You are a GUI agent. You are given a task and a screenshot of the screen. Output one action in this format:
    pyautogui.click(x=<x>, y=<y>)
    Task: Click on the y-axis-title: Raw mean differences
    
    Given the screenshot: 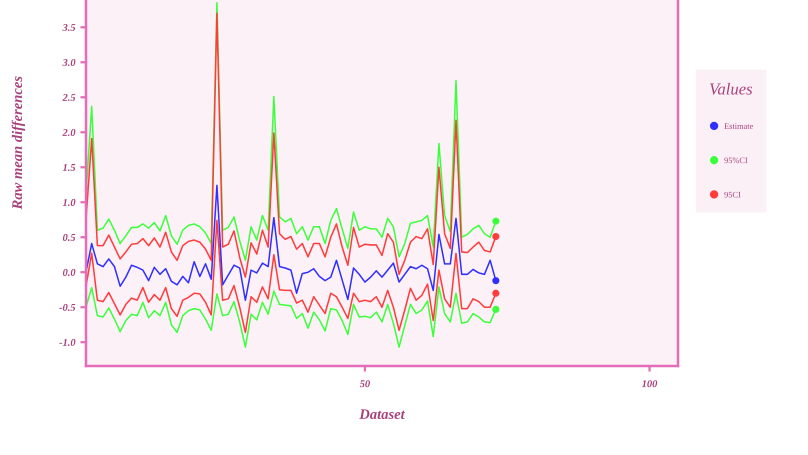 What is the action you would take?
    pyautogui.click(x=19, y=143)
    